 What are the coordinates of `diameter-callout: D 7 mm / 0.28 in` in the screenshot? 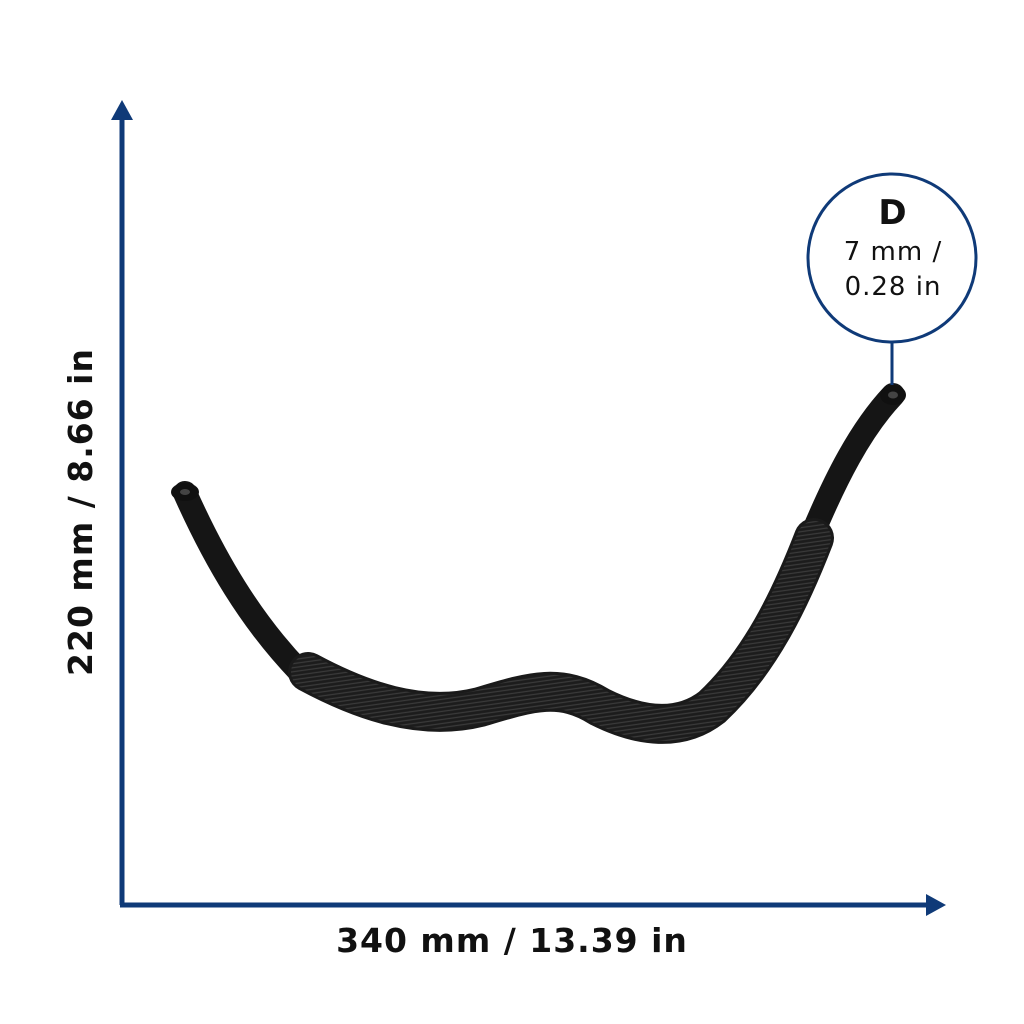 It's located at (892, 278).